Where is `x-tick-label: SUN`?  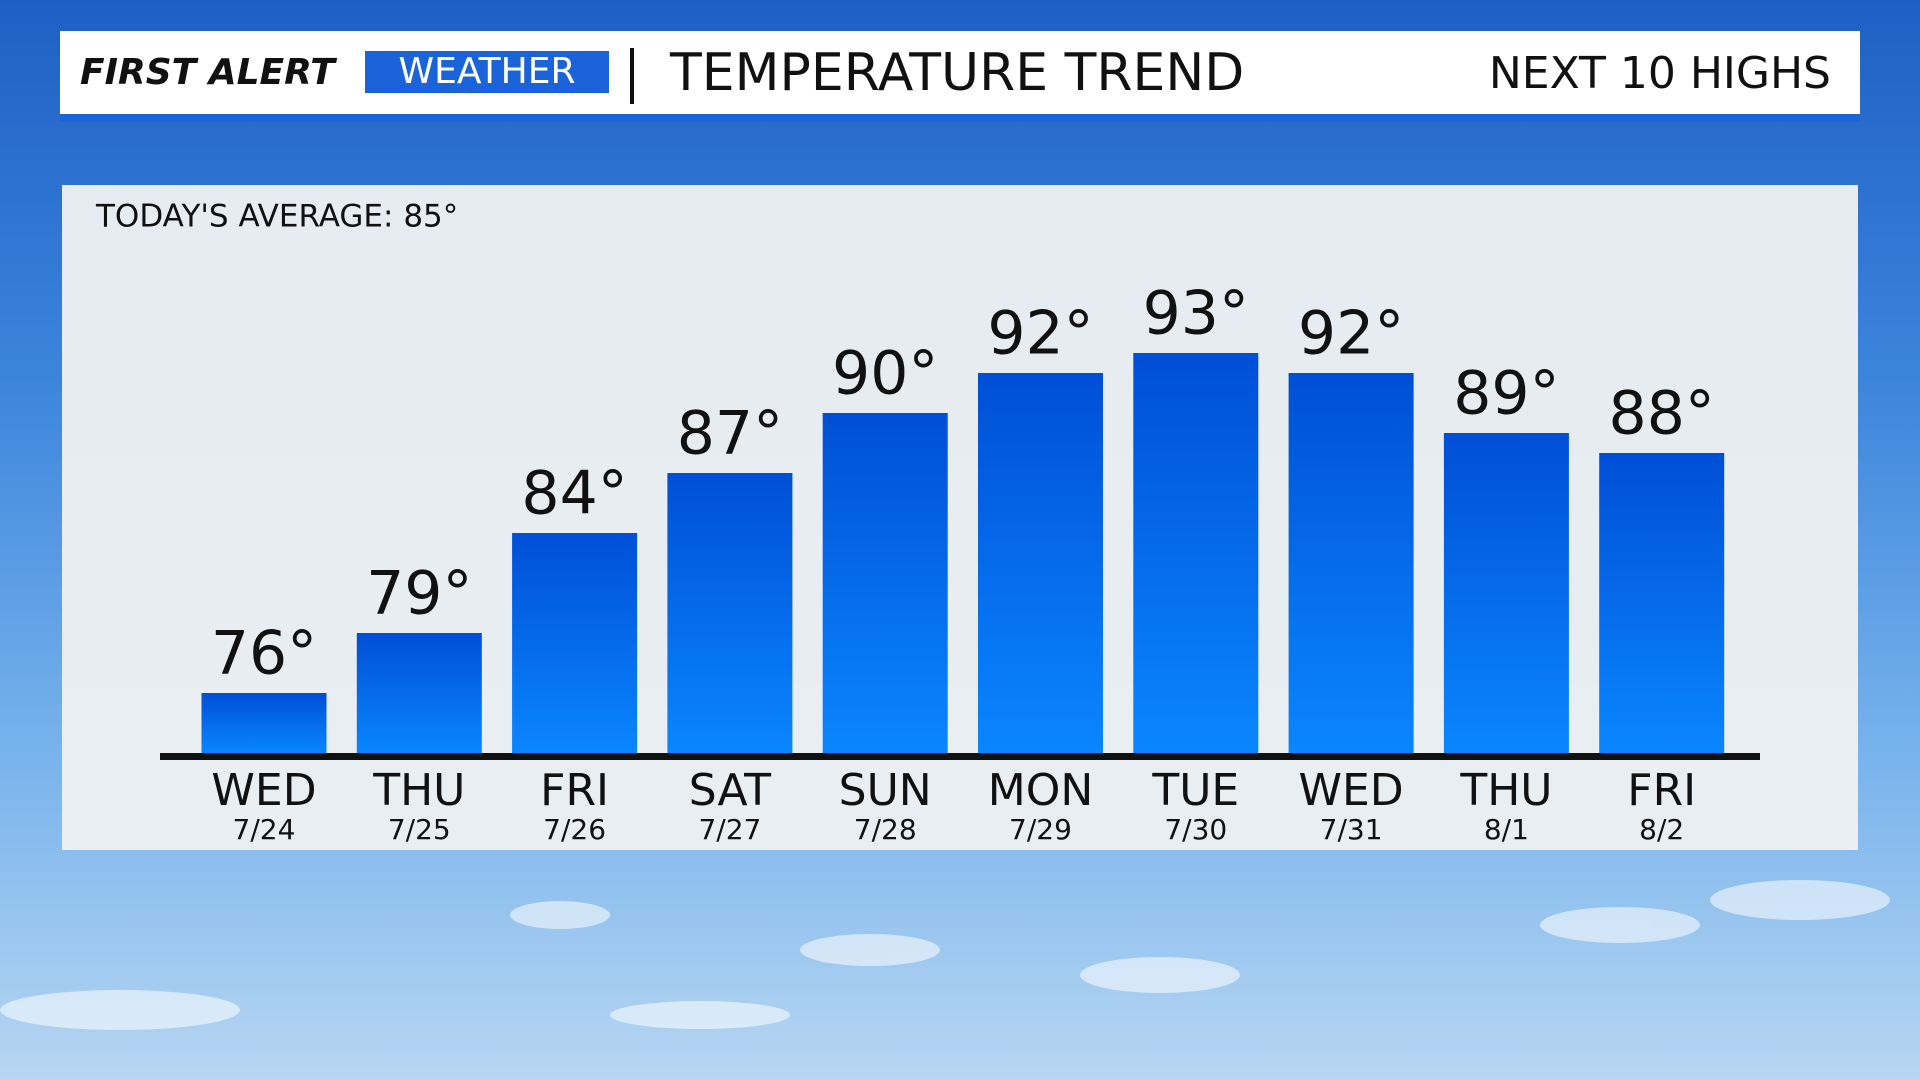 x-tick-label: SUN is located at coordinates (885, 790).